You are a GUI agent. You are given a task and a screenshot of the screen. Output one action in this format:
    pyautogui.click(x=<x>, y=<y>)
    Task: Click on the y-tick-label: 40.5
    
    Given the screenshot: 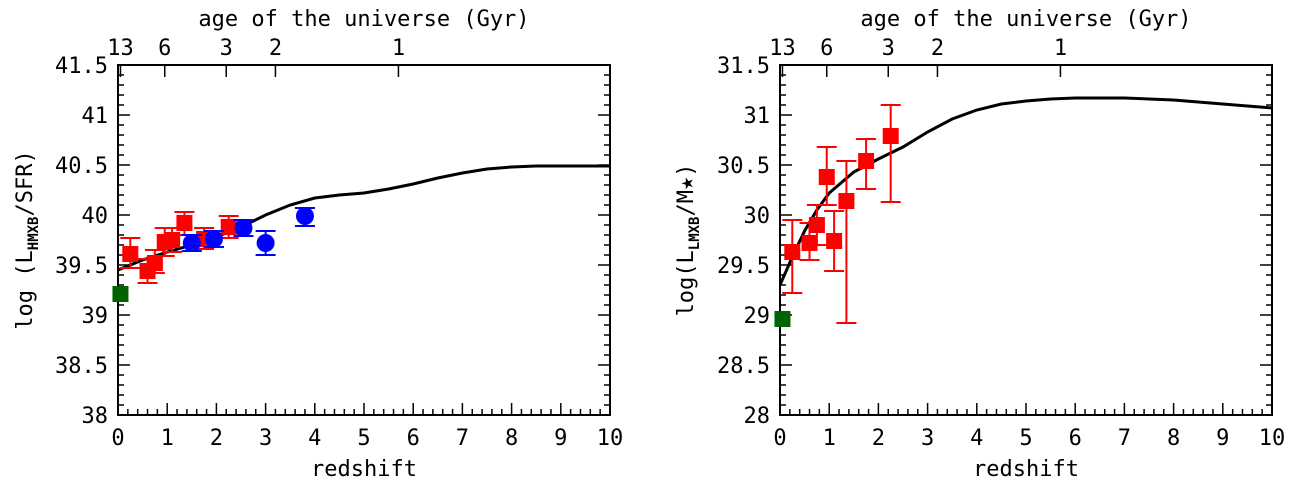 What is the action you would take?
    pyautogui.click(x=81, y=166)
    